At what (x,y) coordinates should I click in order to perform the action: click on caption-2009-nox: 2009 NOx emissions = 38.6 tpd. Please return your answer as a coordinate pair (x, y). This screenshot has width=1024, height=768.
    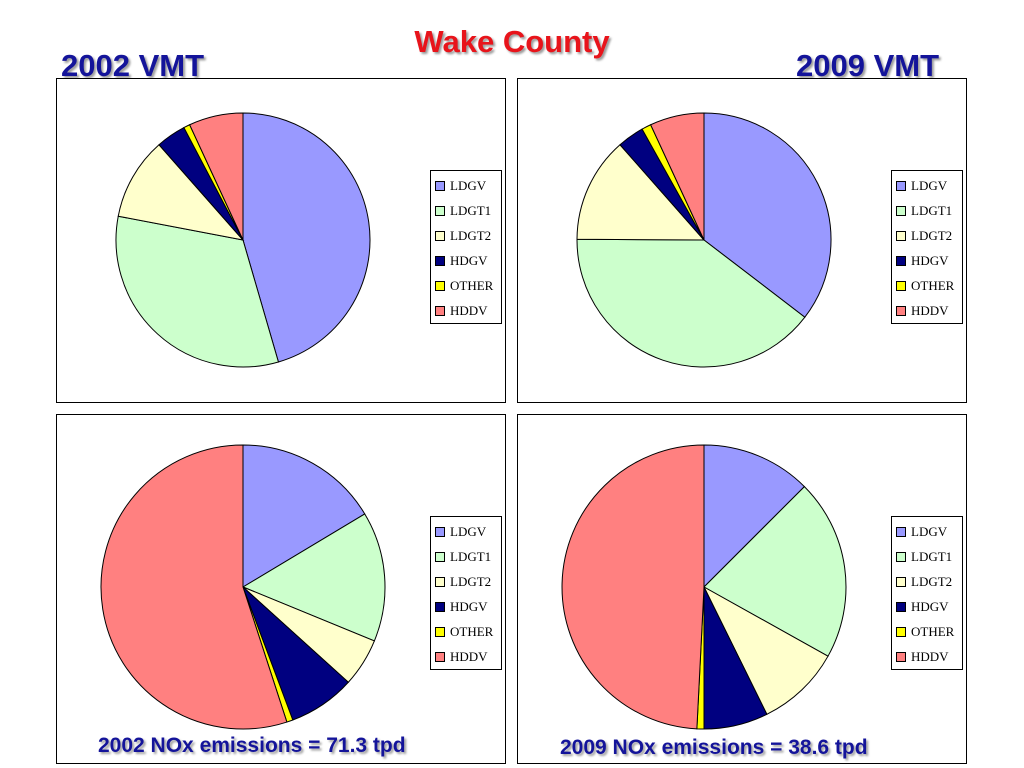
    Looking at the image, I should click on (714, 747).